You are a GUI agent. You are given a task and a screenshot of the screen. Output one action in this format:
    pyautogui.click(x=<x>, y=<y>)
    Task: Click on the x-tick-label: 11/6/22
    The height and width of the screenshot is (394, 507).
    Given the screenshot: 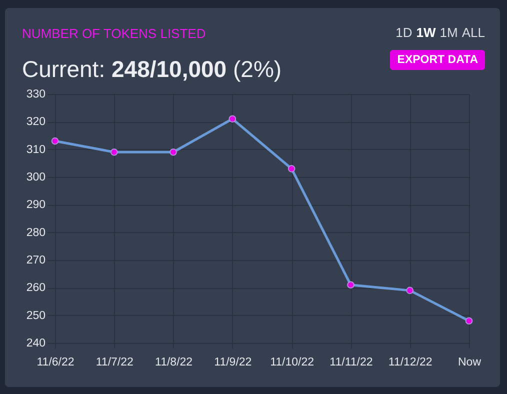 What is the action you would take?
    pyautogui.click(x=55, y=362)
    